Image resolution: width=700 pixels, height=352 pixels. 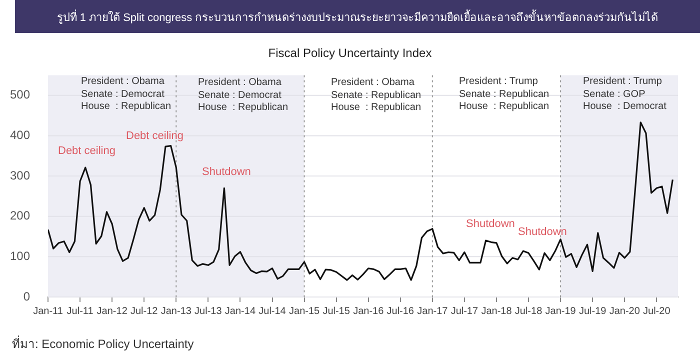 I want to click on y-tick-label: 100, so click(x=20, y=255).